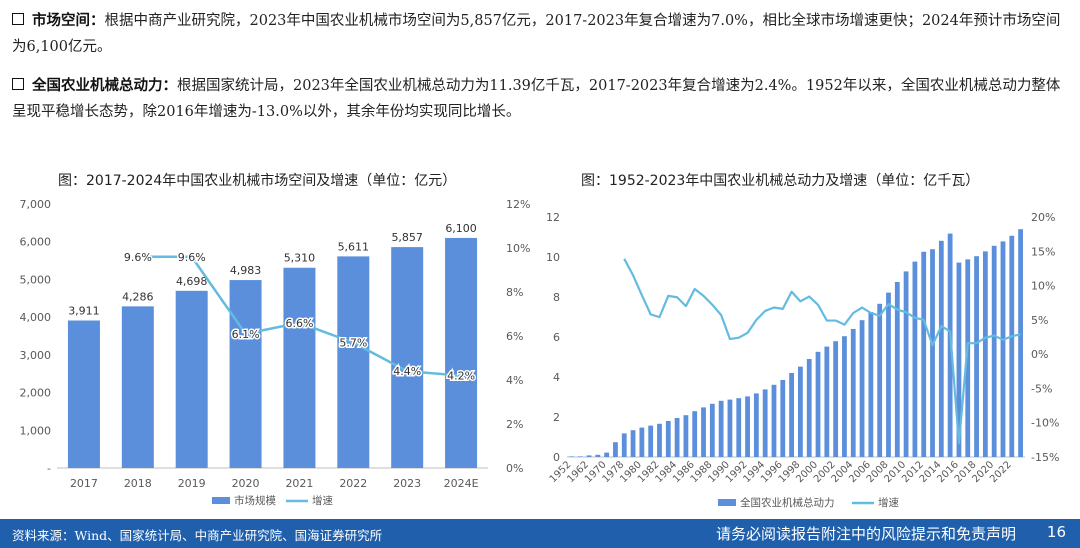 Image resolution: width=1080 pixels, height=548 pixels. I want to click on y-tick-label: -, so click(49, 468).